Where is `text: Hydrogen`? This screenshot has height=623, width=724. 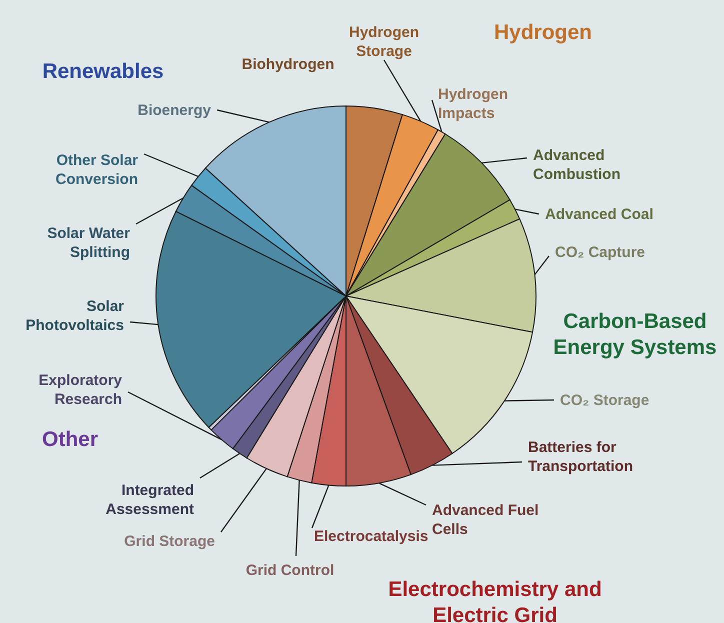 text: Hydrogen is located at coordinates (543, 32).